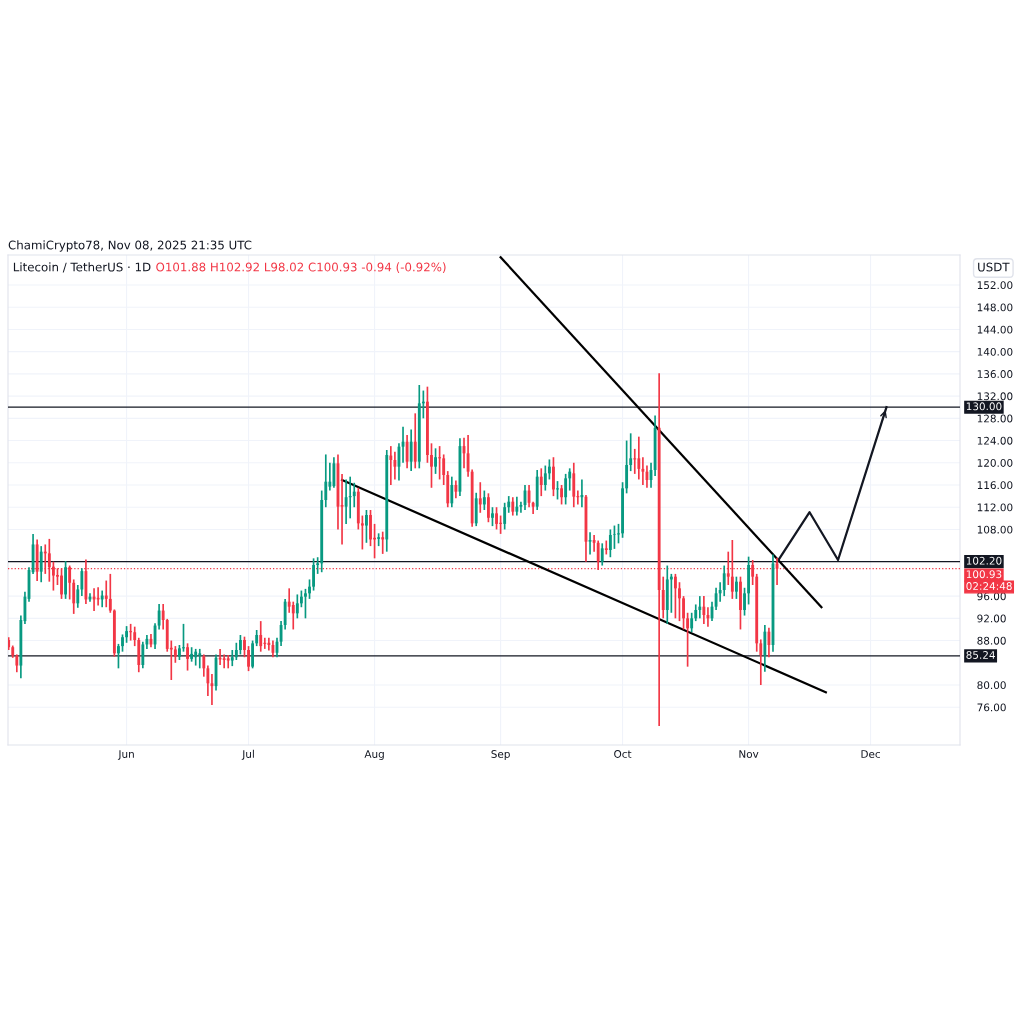 The height and width of the screenshot is (1024, 1024). I want to click on ref-line-label: 85.24, so click(980, 655).